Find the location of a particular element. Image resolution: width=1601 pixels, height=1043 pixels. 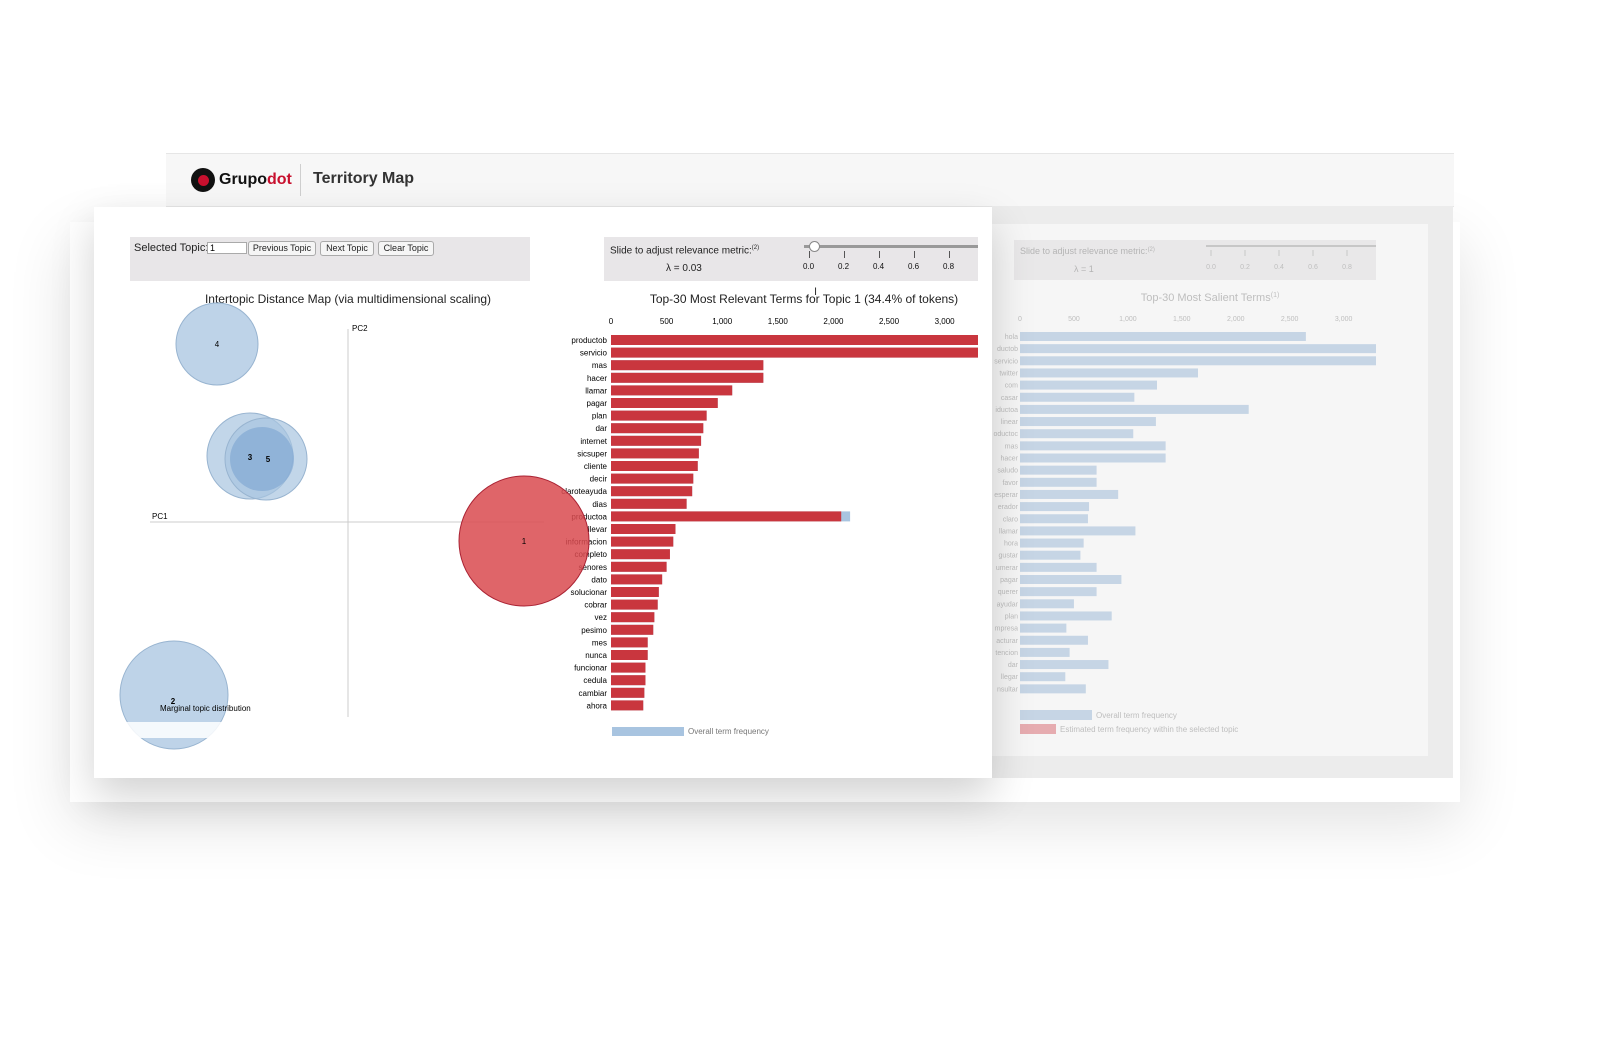

back-term-label: favor is located at coordinates (1010, 483).